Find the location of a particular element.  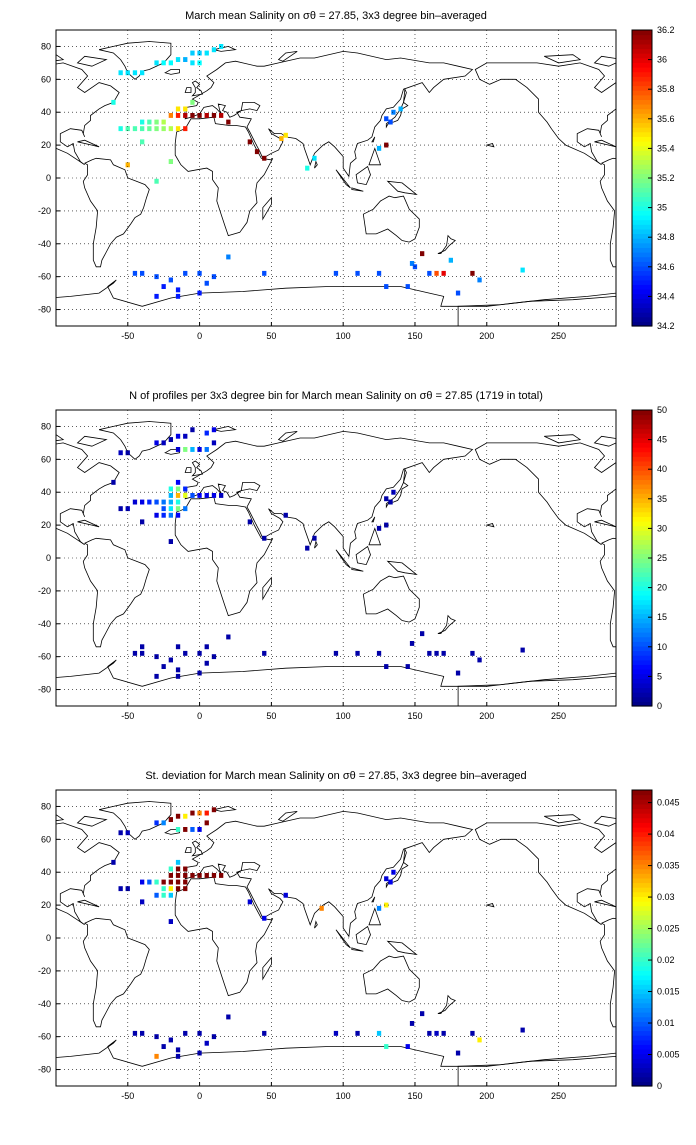

colorbar-tick-label: 34.8 is located at coordinates (666, 237).